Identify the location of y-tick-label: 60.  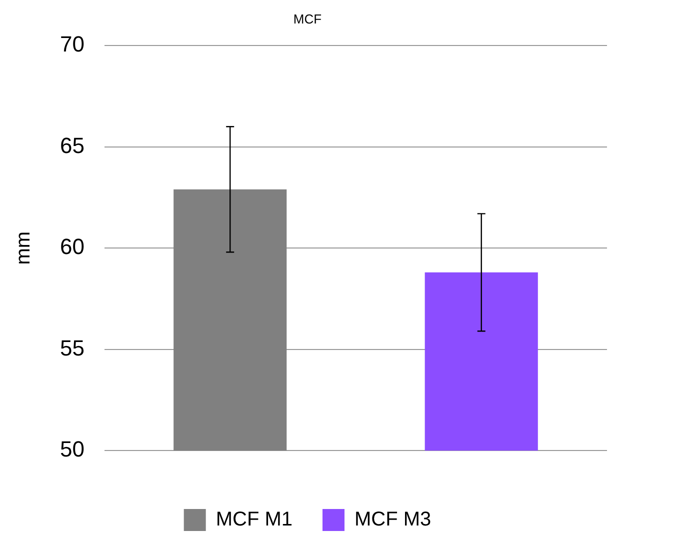
(72, 247).